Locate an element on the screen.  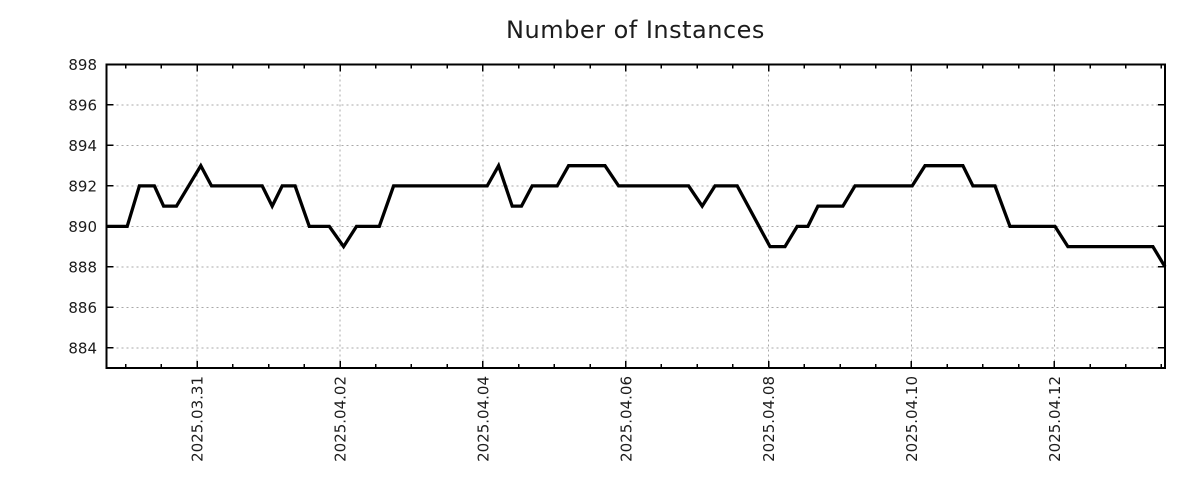
x-axis-tick-label: 2025.04.04 is located at coordinates (483, 419).